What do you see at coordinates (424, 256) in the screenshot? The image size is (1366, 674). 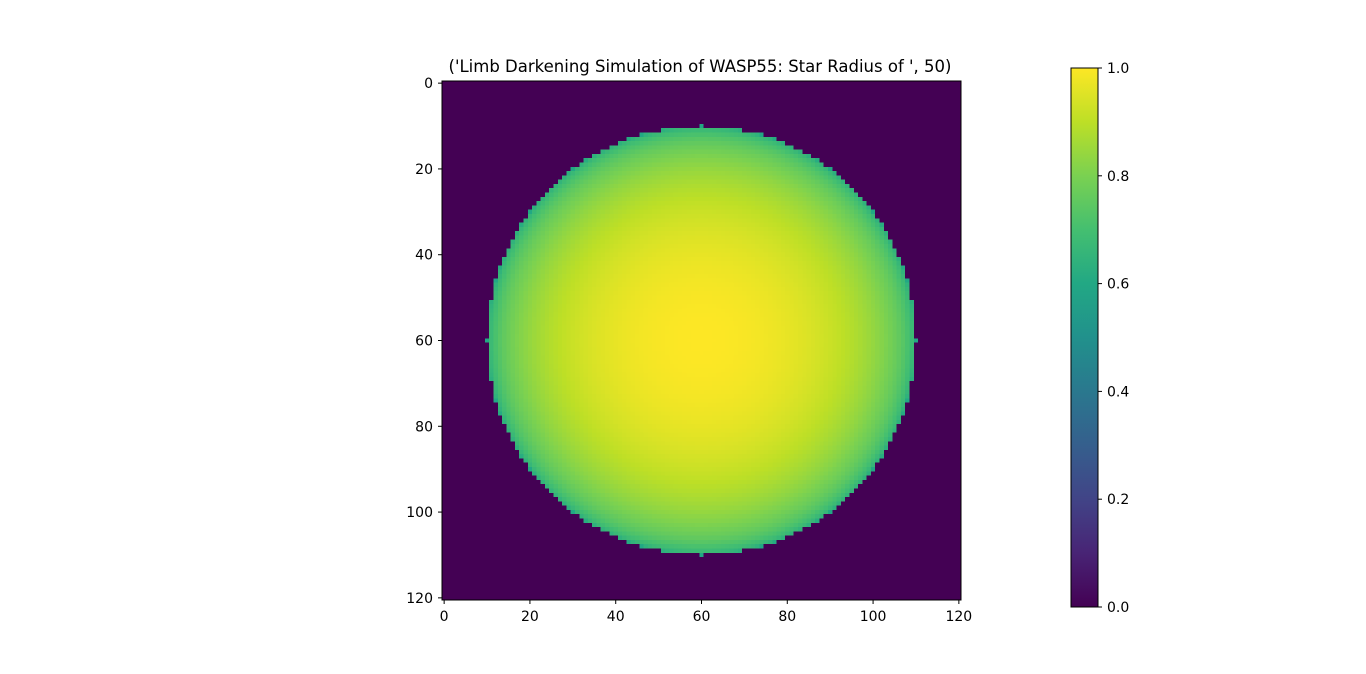 I see `y-tick-label: 40` at bounding box center [424, 256].